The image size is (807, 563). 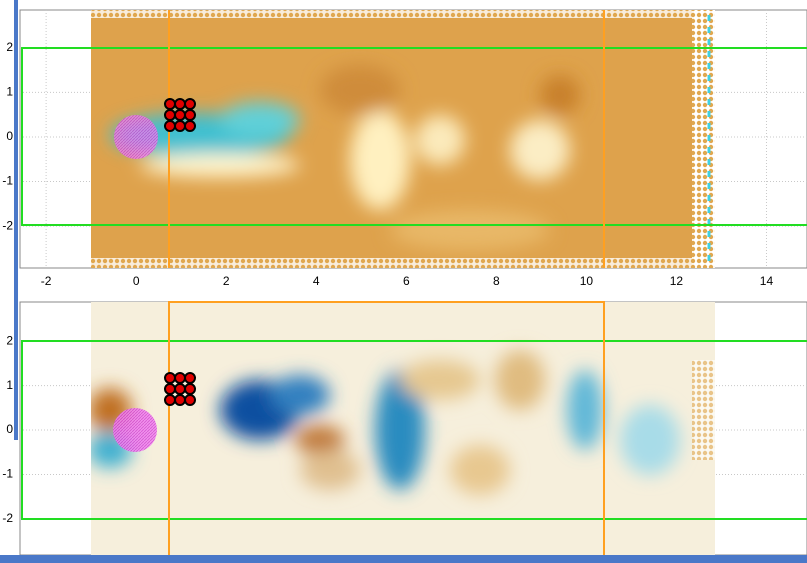 I want to click on x-tick-label: 0, so click(x=136, y=281).